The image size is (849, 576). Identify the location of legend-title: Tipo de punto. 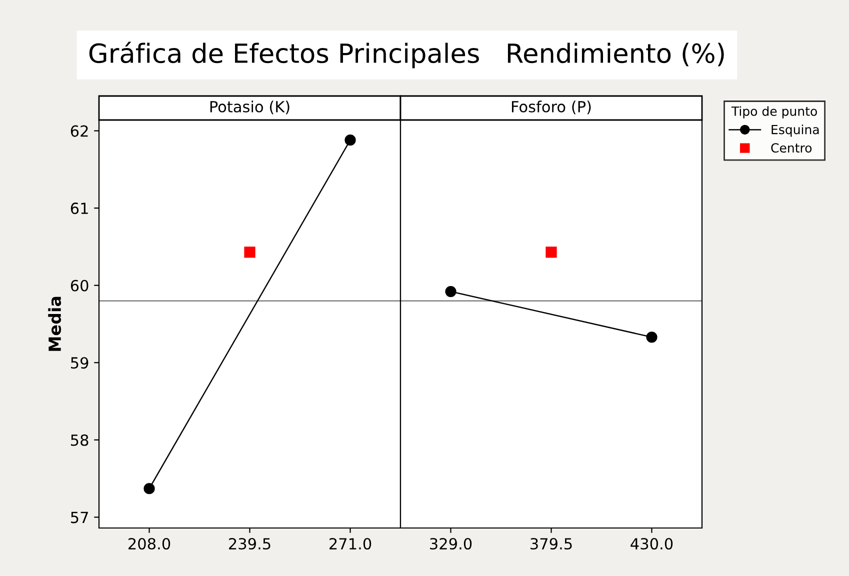
(774, 112).